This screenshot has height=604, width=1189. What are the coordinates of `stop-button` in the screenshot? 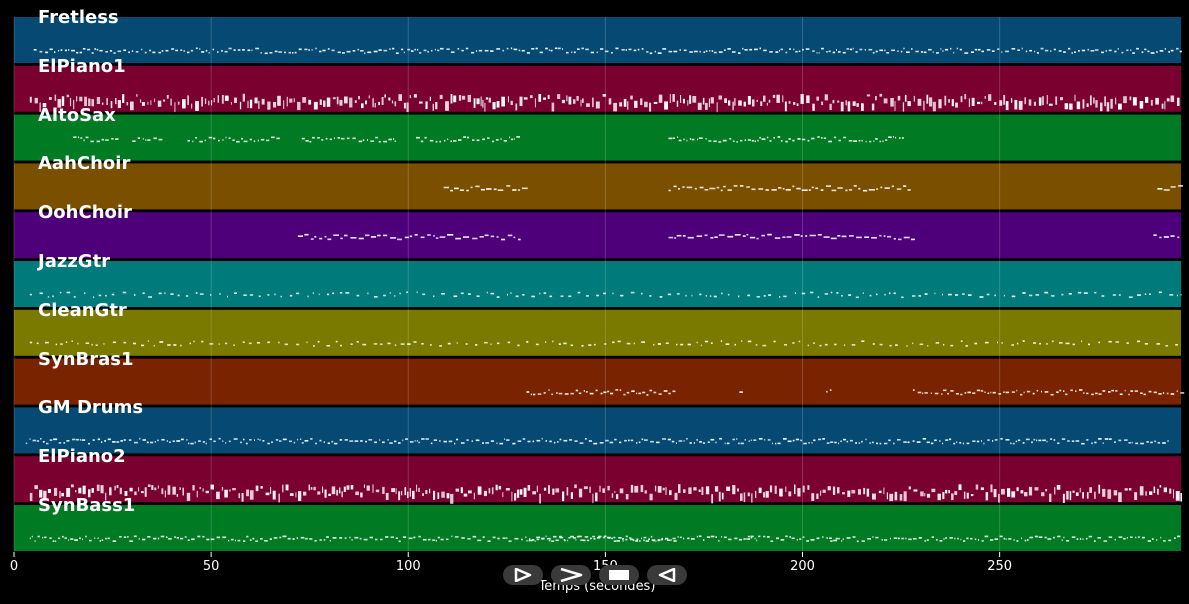 It's located at (619, 575).